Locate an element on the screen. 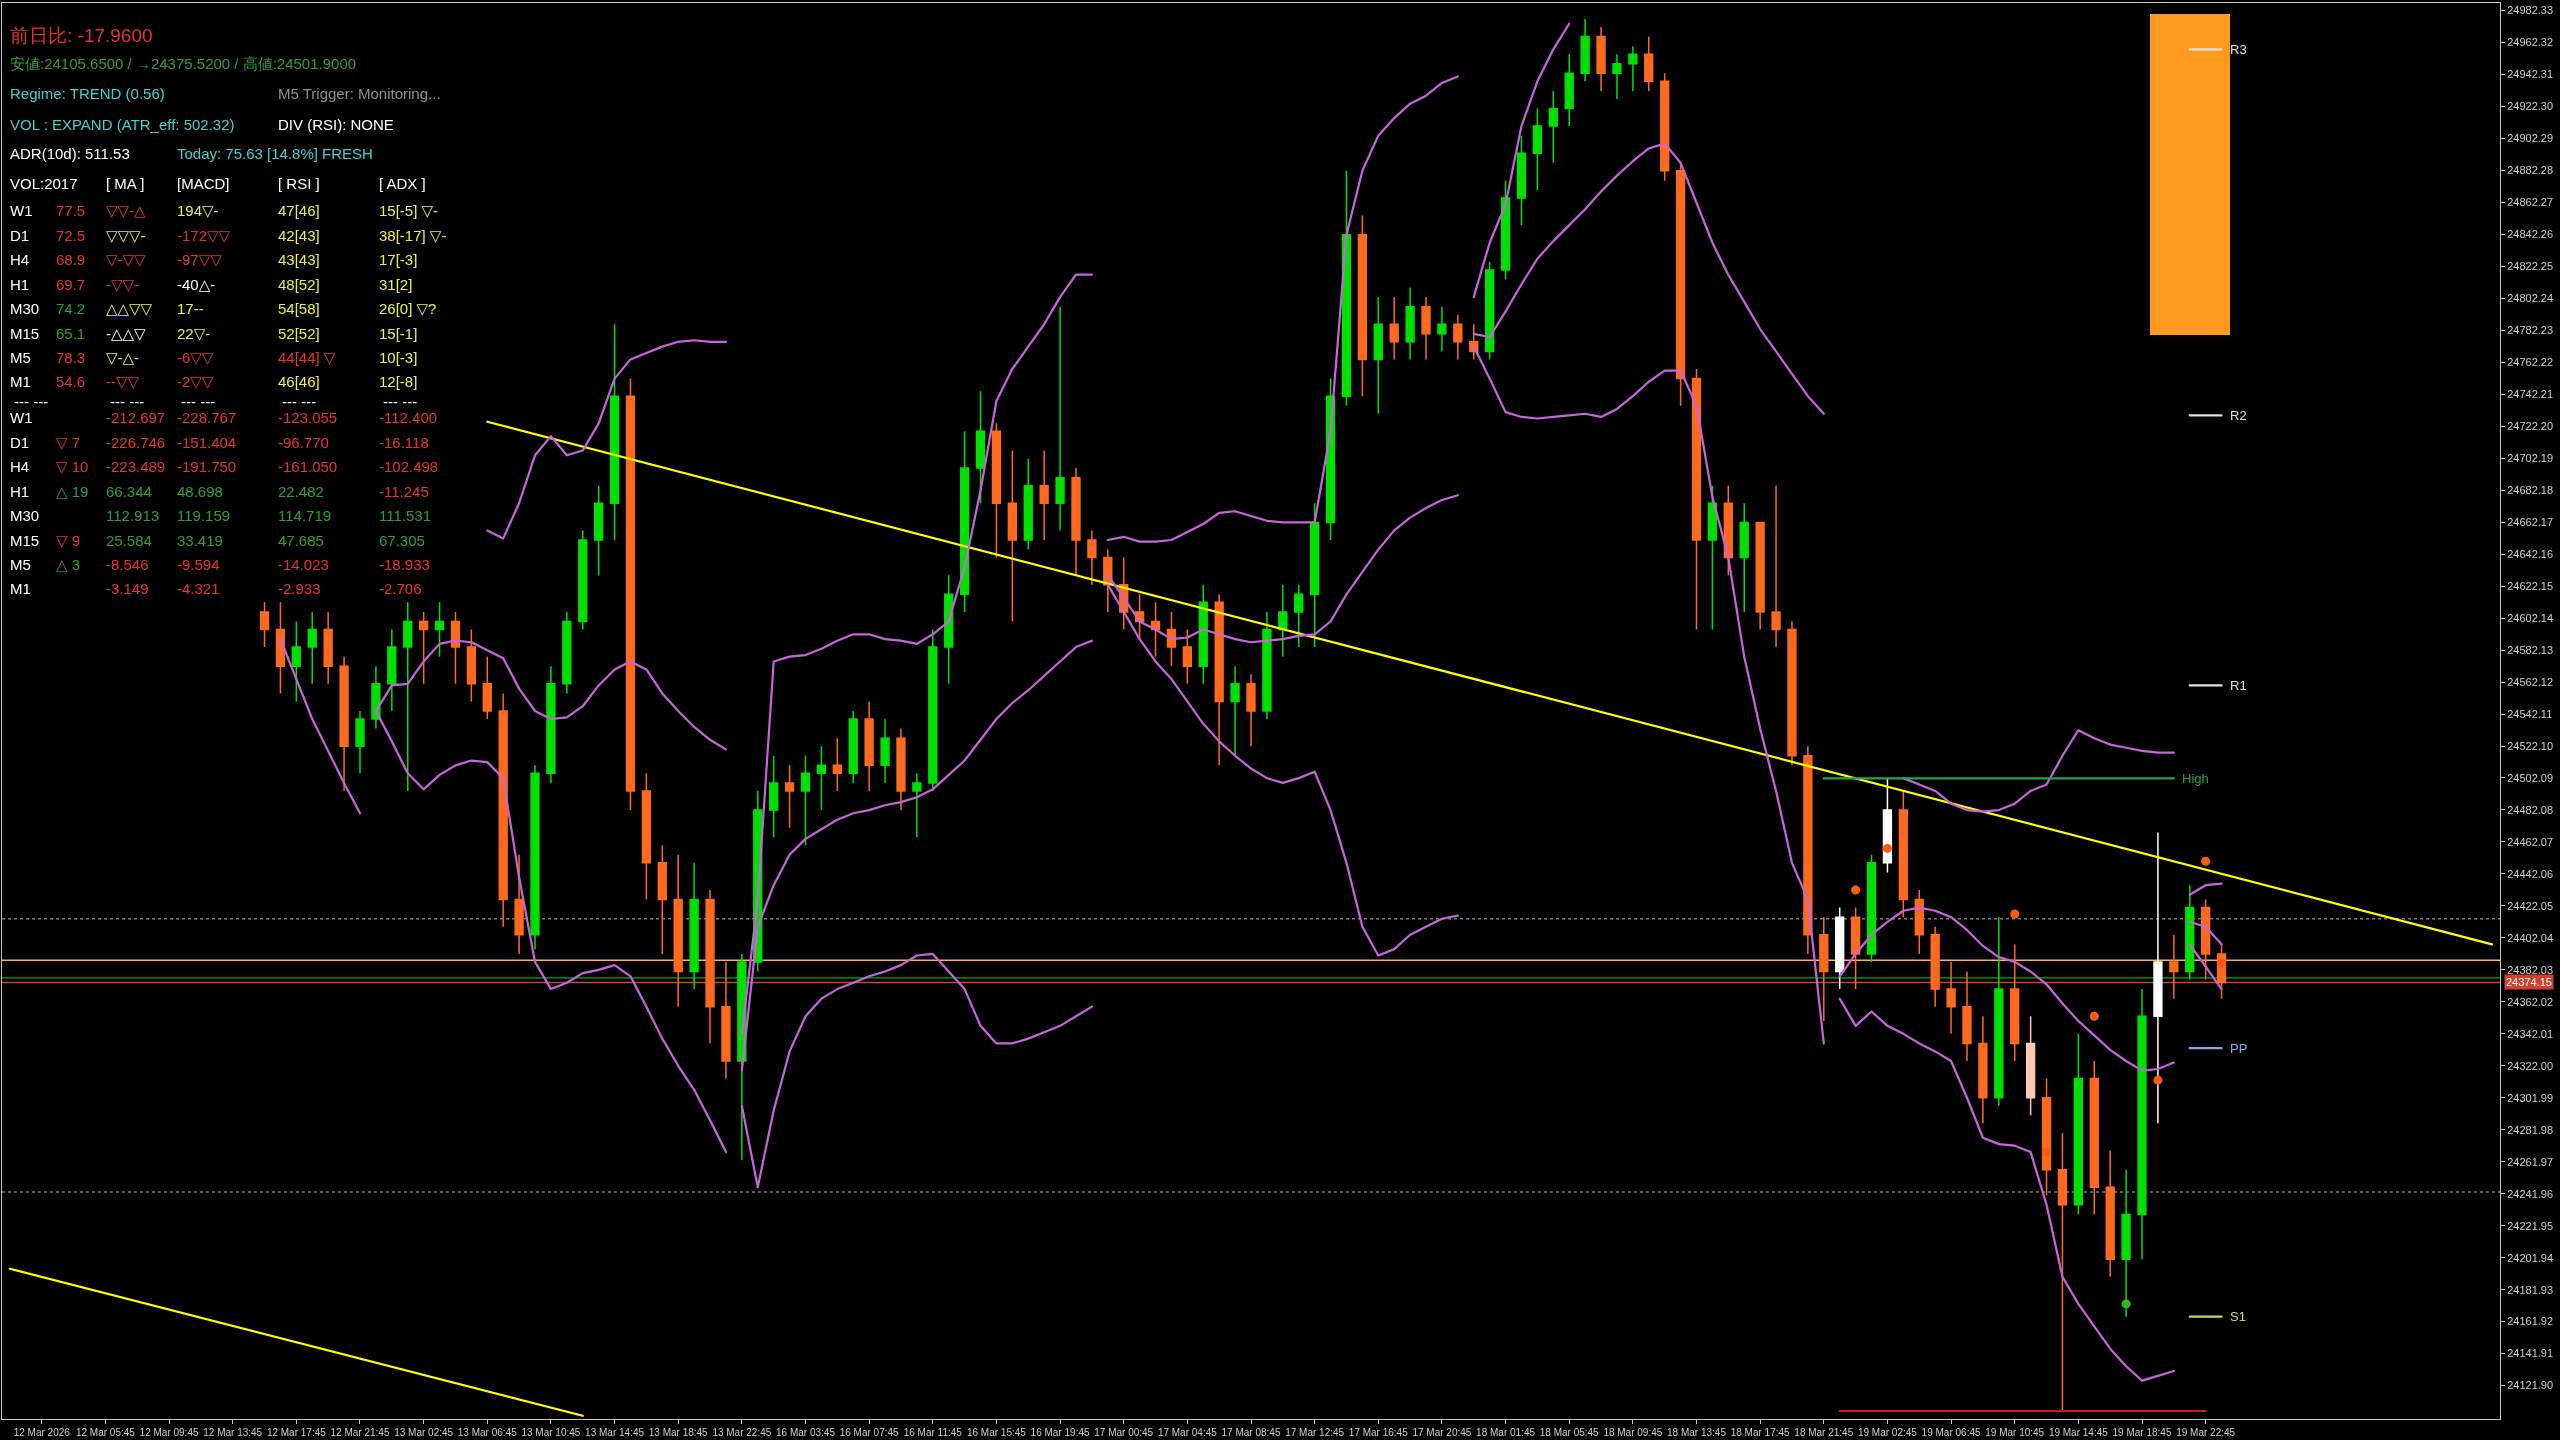 The height and width of the screenshot is (1440, 2560). x-tick-label: 16 Mar 03:45 is located at coordinates (806, 1432).